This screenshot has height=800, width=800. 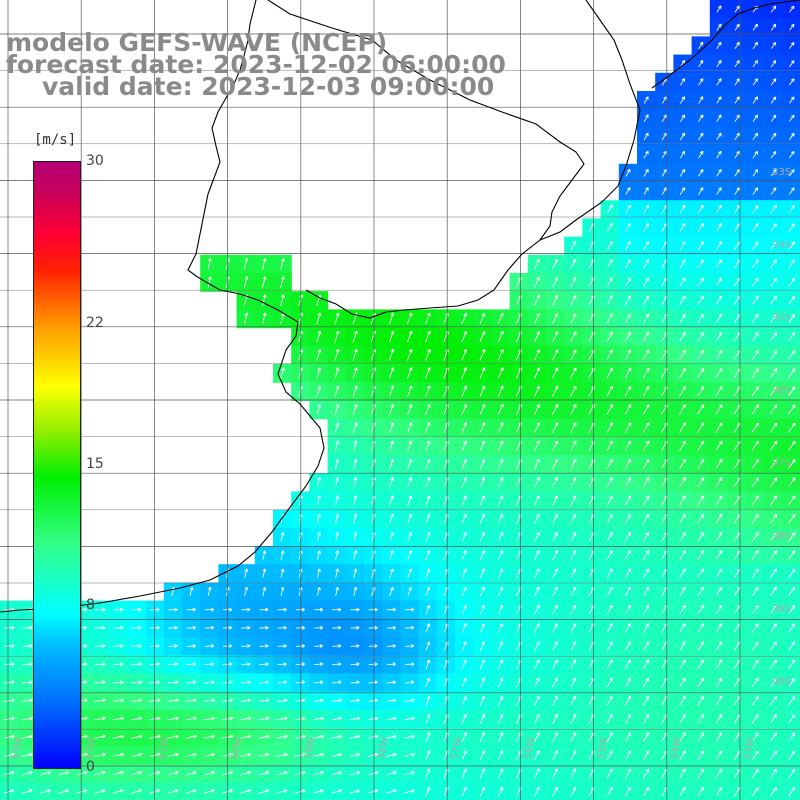 I want to click on lat-label: 39S, so click(x=781, y=609).